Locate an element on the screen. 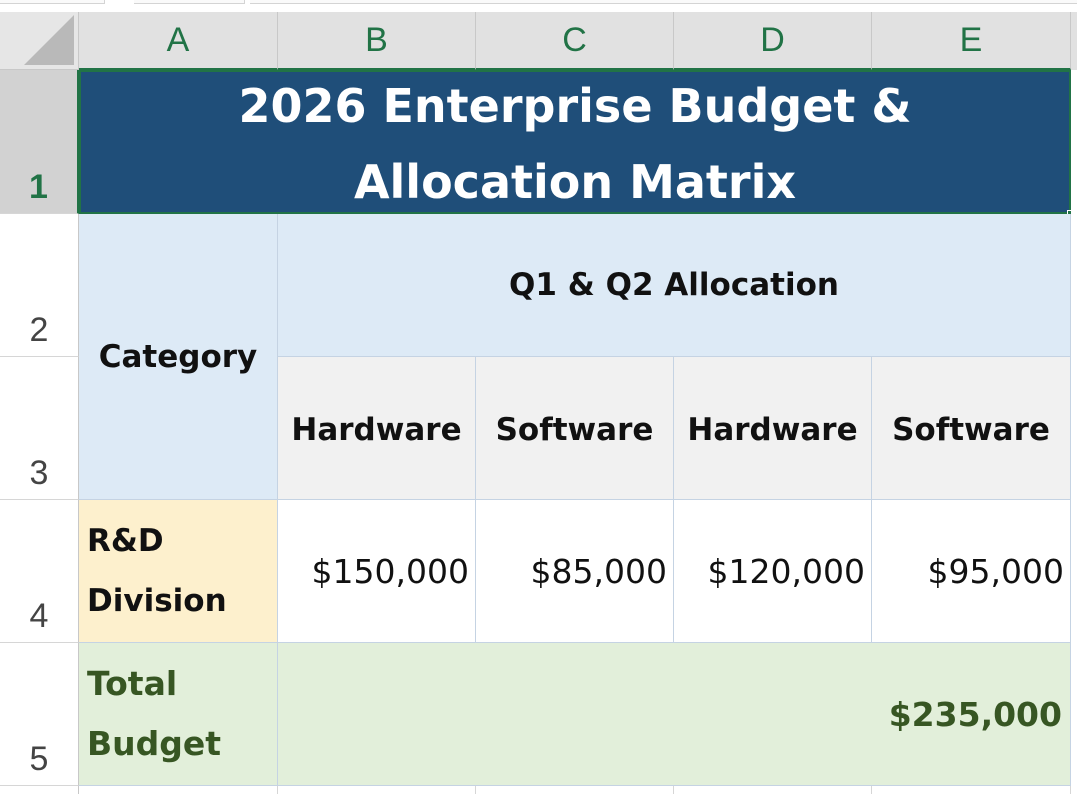 The height and width of the screenshot is (794, 1077). rd-label-line-2: Division is located at coordinates (157, 601).